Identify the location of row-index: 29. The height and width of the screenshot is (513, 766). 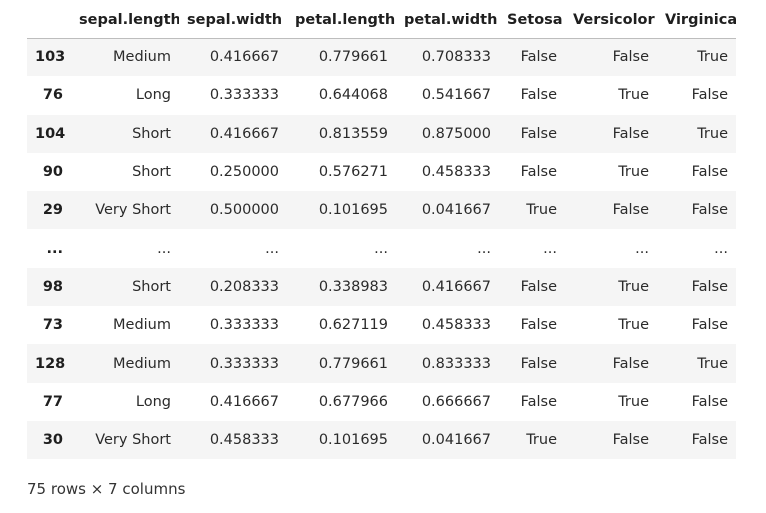
(52, 210).